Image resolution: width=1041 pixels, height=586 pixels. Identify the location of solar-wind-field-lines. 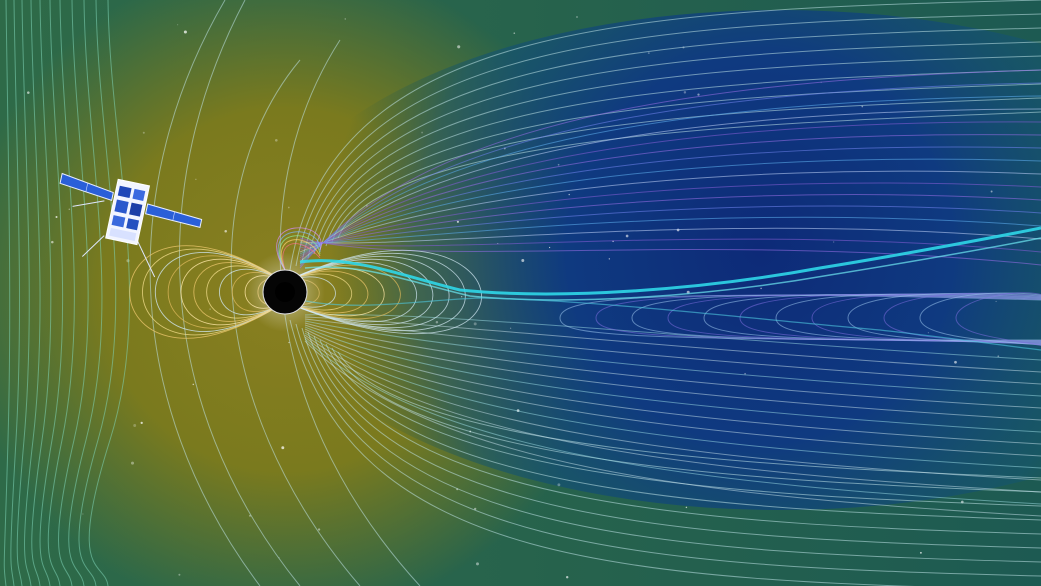
(66, 293).